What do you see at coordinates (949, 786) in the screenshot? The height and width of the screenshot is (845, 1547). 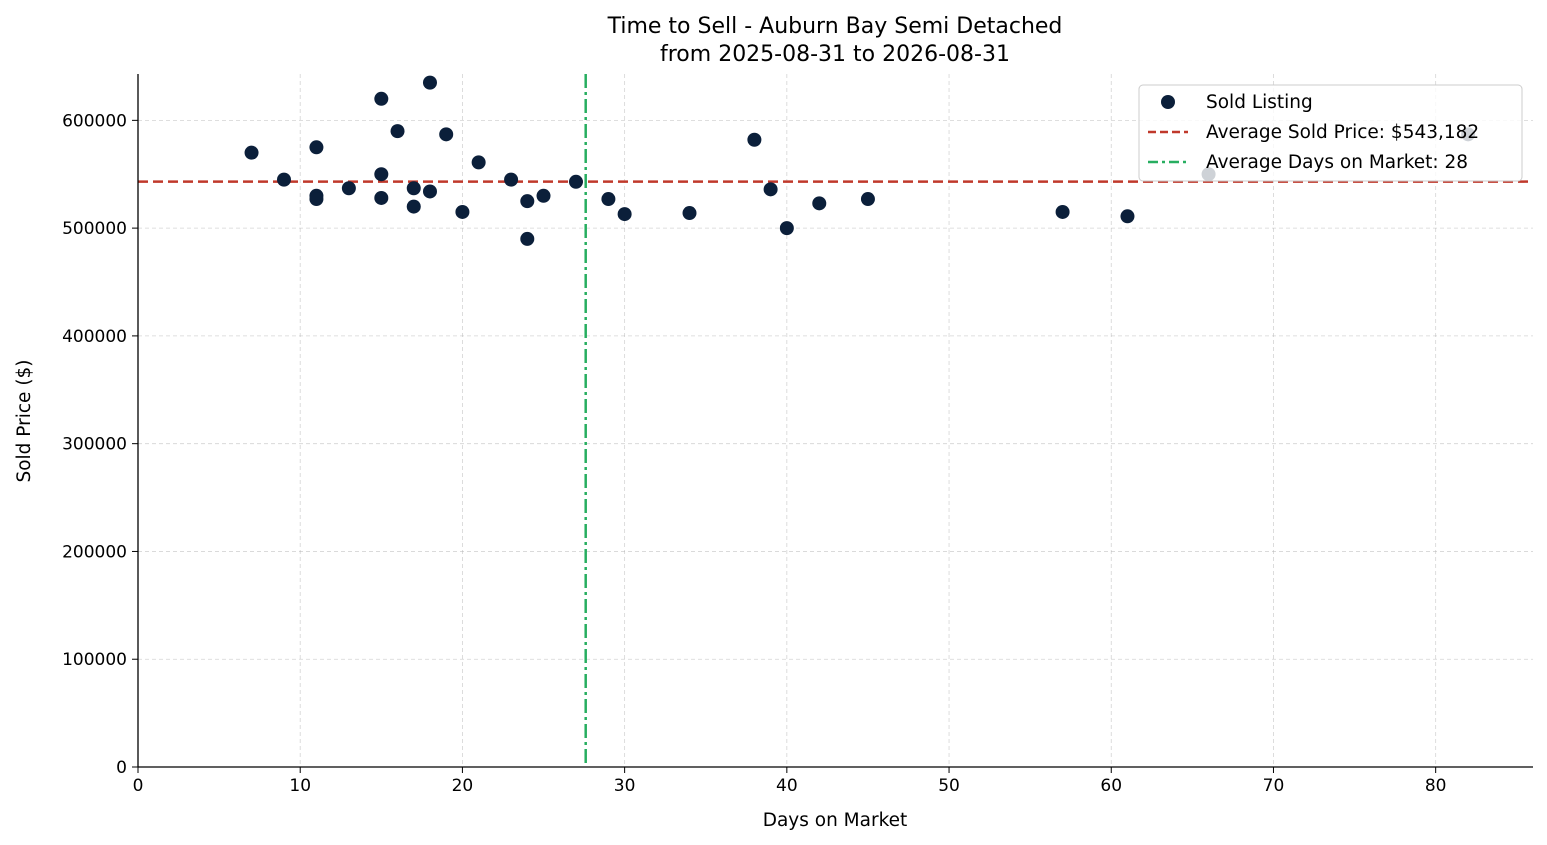 I see `x-tick-label: 50` at bounding box center [949, 786].